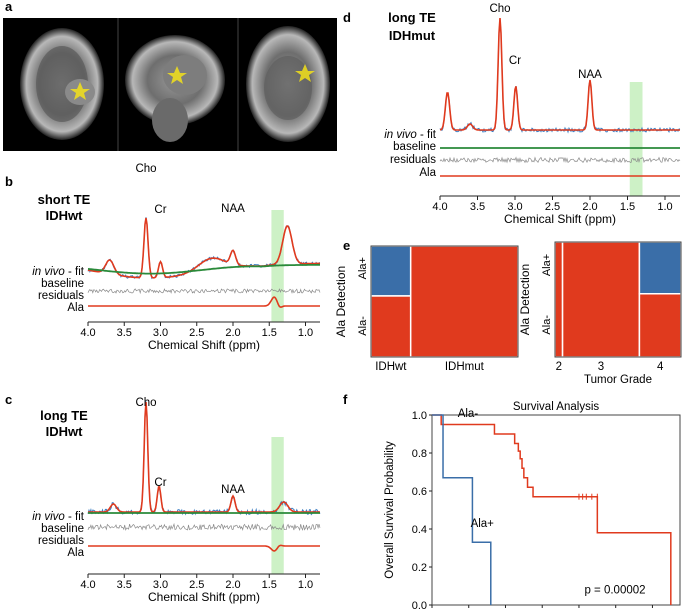 This screenshot has height=615, width=685. Describe the element at coordinates (419, 606) in the screenshot. I see `y-tick-label: 0.0` at that location.